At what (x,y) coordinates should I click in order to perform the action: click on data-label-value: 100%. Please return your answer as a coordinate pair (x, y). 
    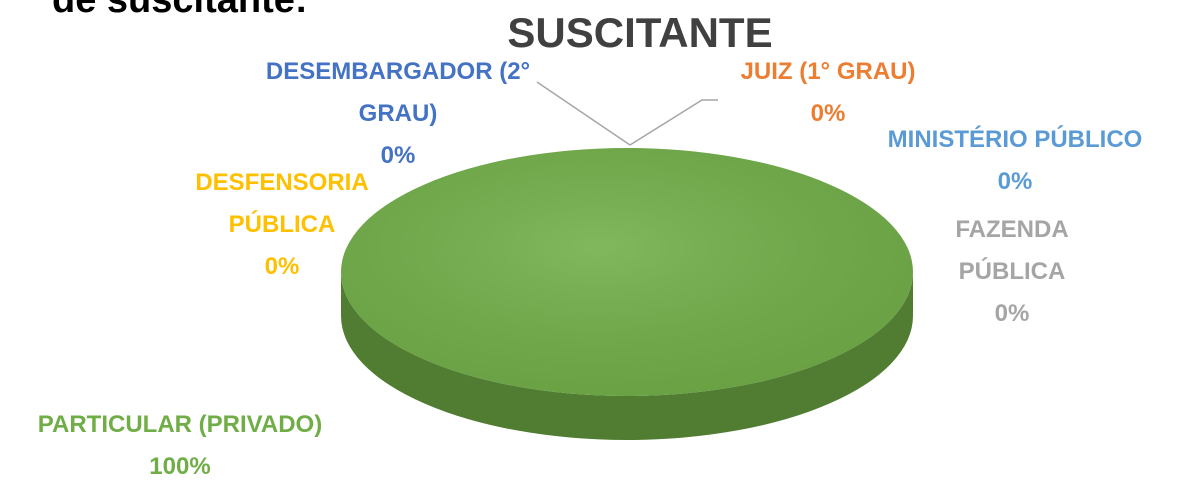
    Looking at the image, I should click on (180, 466).